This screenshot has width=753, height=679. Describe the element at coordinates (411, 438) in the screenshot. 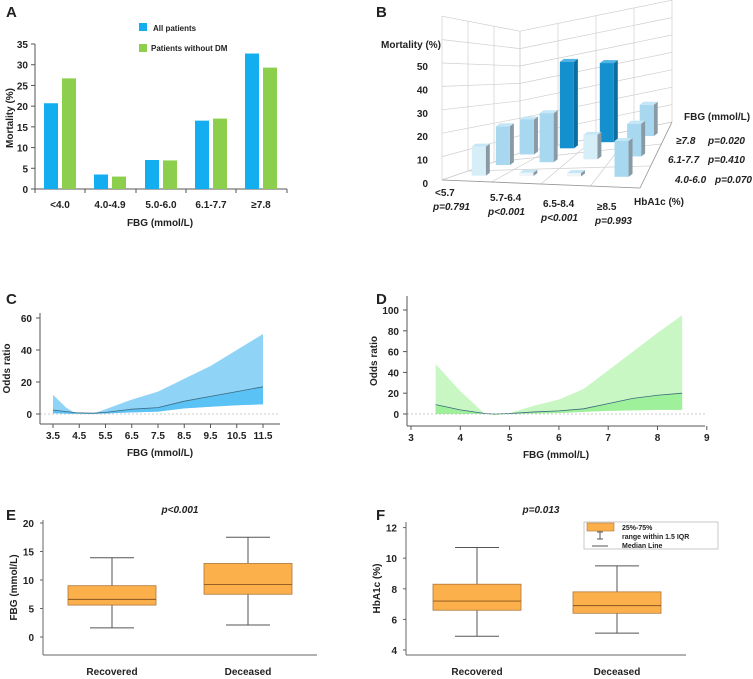

I see `x-tick-label: 3` at that location.